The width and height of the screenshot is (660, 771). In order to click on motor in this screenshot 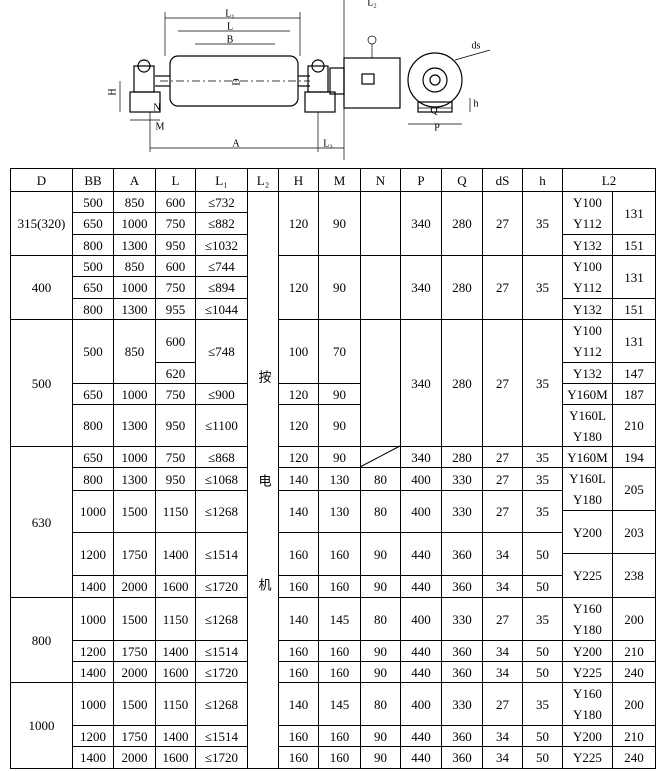, I will do `click(372, 83)`.